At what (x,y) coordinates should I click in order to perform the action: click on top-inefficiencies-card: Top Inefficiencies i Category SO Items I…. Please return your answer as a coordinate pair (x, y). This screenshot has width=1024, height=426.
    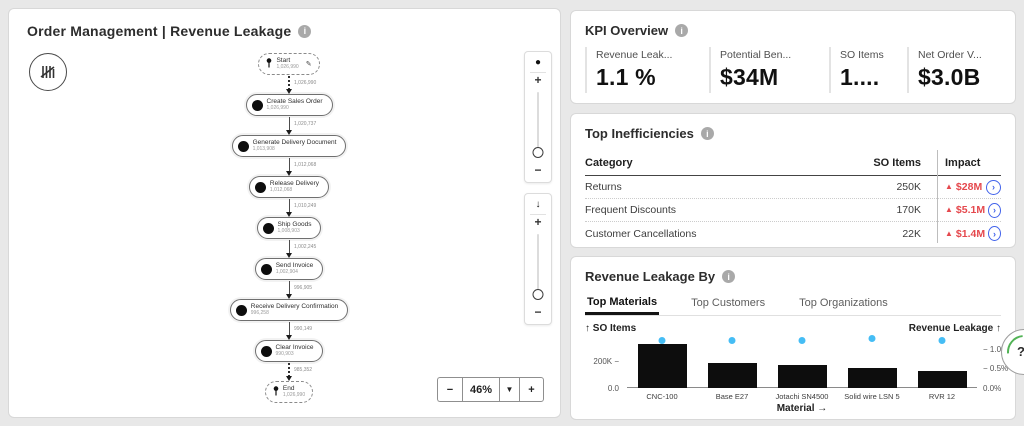
    Looking at the image, I should click on (793, 180).